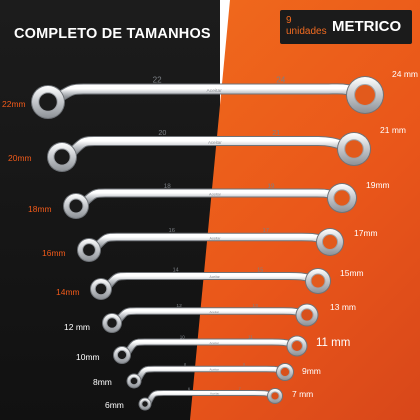  I want to click on wrench-stamp-left: 14, so click(176, 271).